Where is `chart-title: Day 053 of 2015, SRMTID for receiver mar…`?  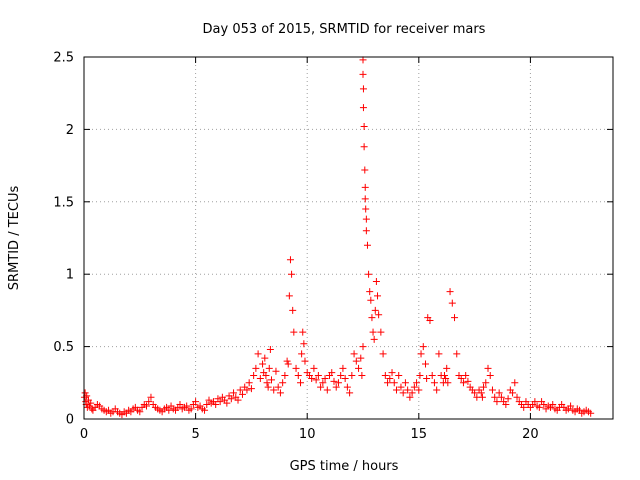
chart-title: Day 053 of 2015, SRMTID for receiver mar… is located at coordinates (344, 29).